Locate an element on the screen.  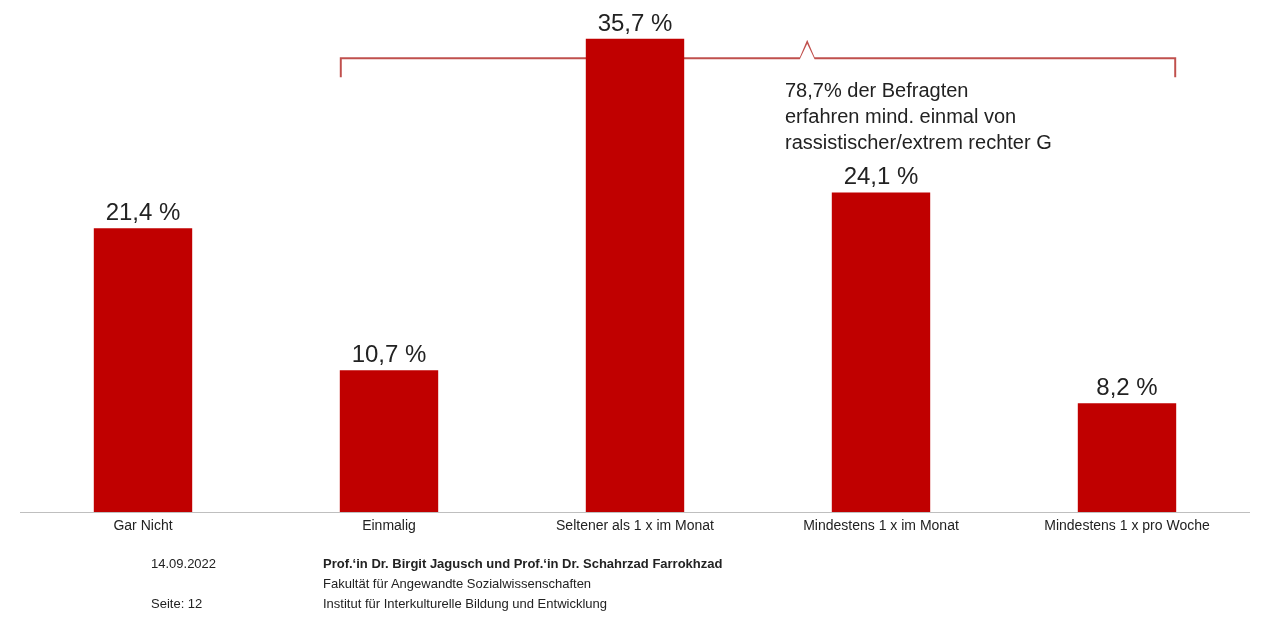
data-label: 24,1 % is located at coordinates (881, 176).